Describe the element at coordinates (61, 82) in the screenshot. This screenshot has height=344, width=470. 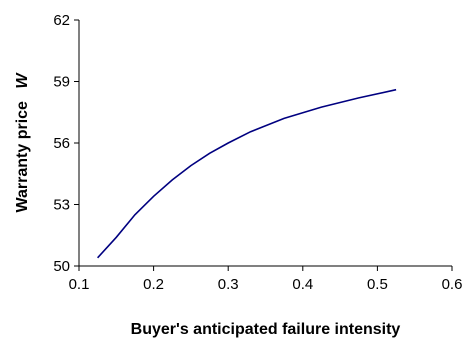
I see `y-tick-label: 59` at that location.